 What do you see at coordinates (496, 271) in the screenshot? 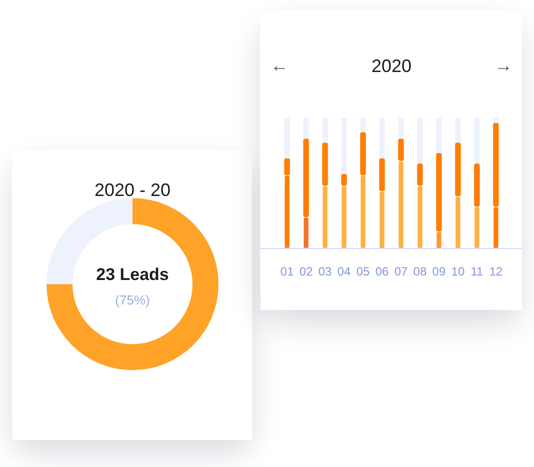
I see `x-tick-label: 12` at bounding box center [496, 271].